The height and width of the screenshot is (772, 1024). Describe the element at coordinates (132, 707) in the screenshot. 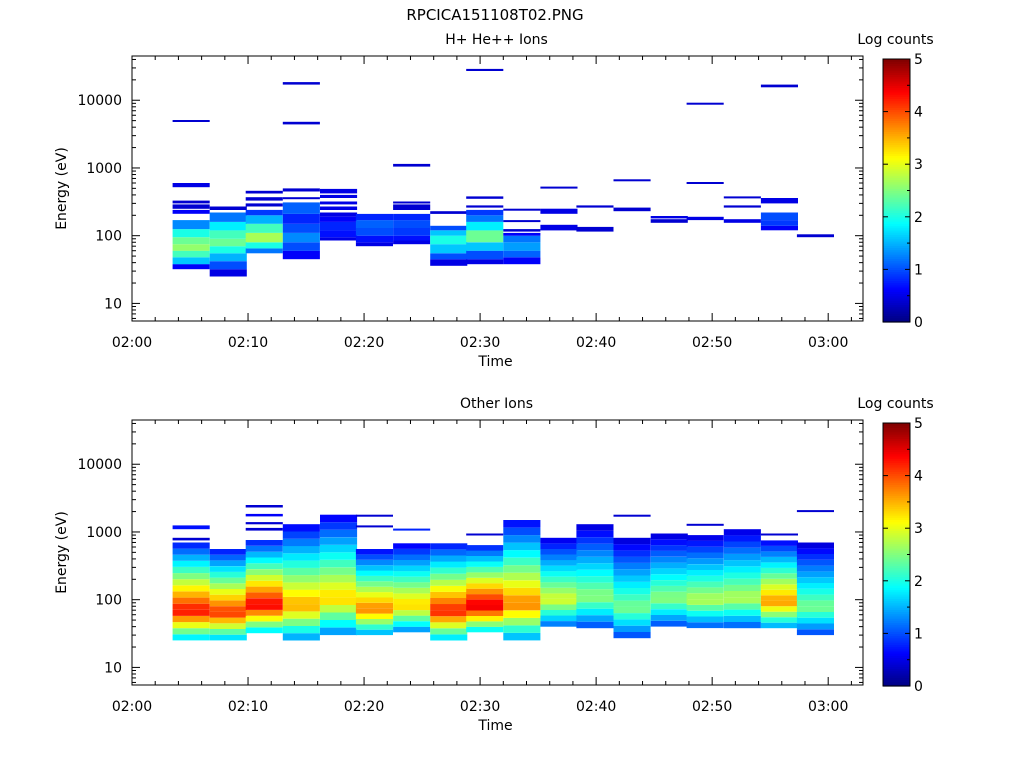

I see `x-tick-label: 02:00` at that location.